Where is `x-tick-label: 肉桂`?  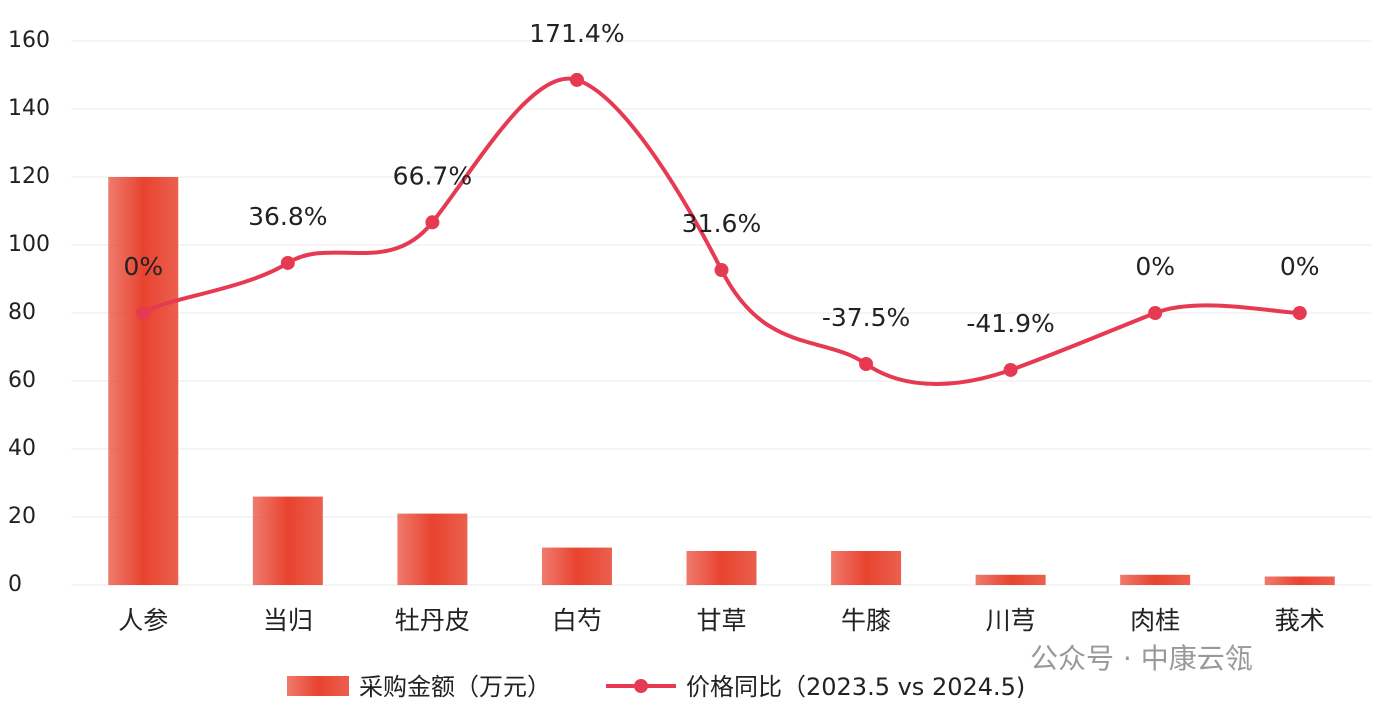 x-tick-label: 肉桂 is located at coordinates (1155, 620).